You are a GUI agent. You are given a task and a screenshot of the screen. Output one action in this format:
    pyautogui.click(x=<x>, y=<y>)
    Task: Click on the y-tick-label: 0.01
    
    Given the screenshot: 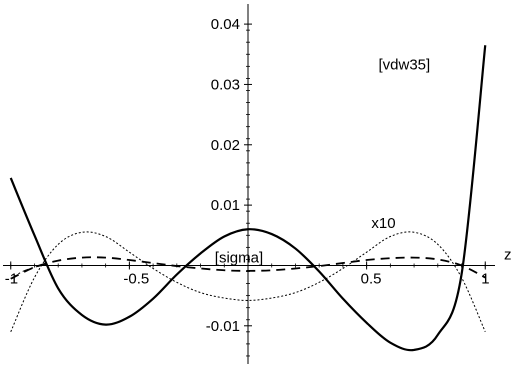 What is the action you would take?
    pyautogui.click(x=225, y=205)
    